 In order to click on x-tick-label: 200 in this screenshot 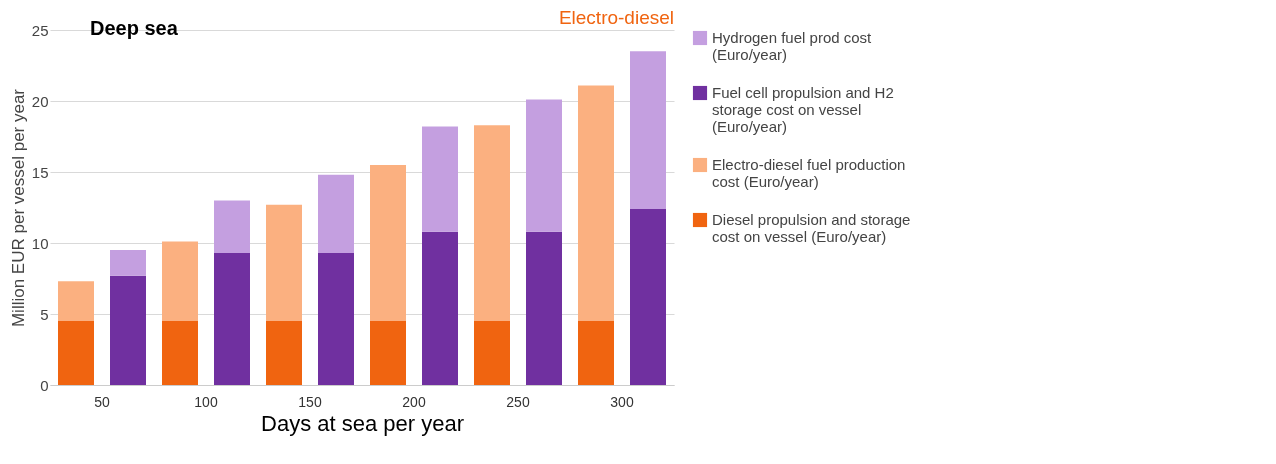, I will do `click(414, 401)`.